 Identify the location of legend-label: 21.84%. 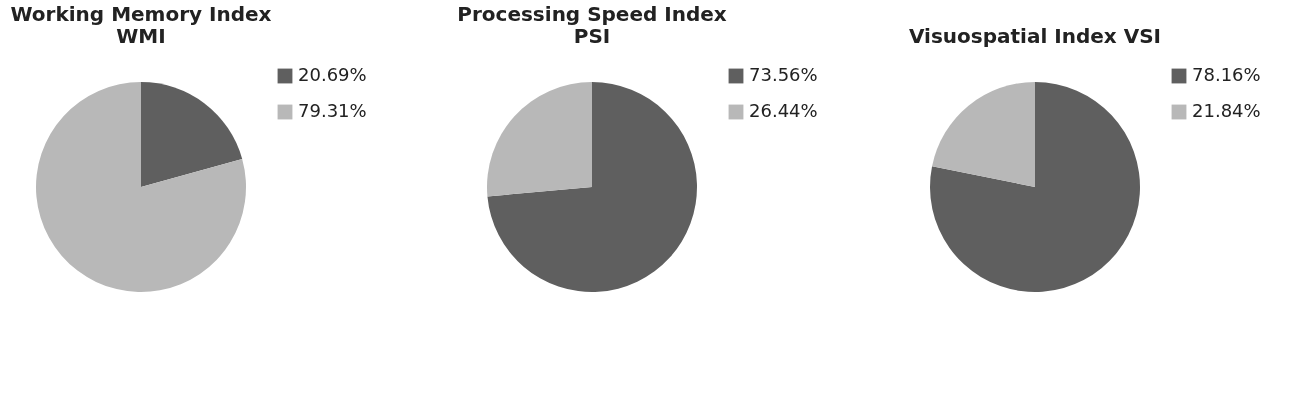
(1226, 110).